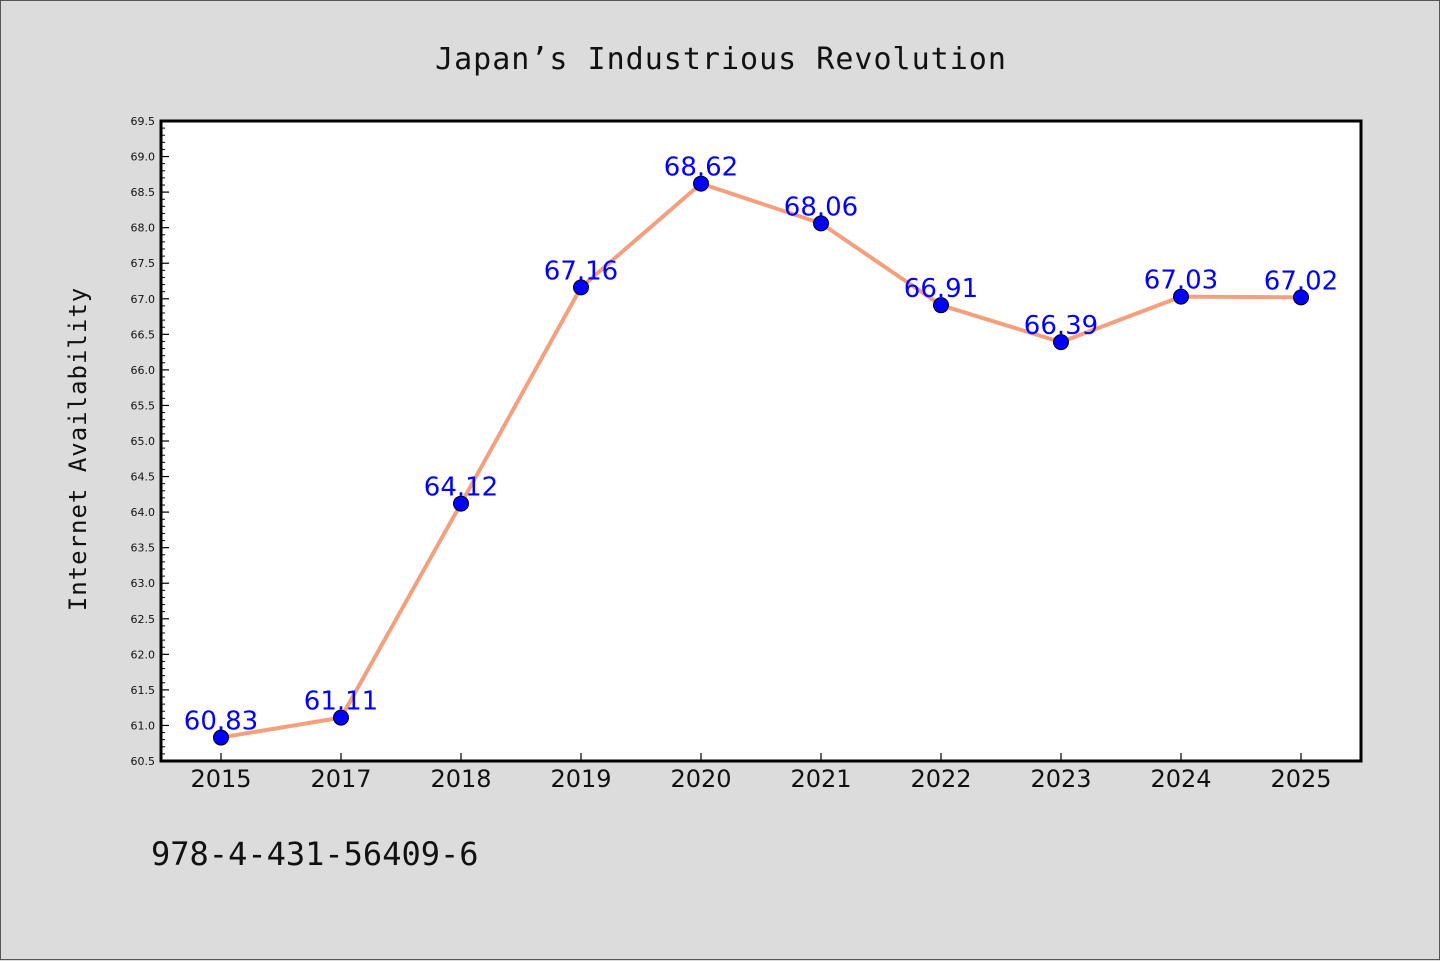  What do you see at coordinates (143, 299) in the screenshot?
I see `y-tick-label: 67.0` at bounding box center [143, 299].